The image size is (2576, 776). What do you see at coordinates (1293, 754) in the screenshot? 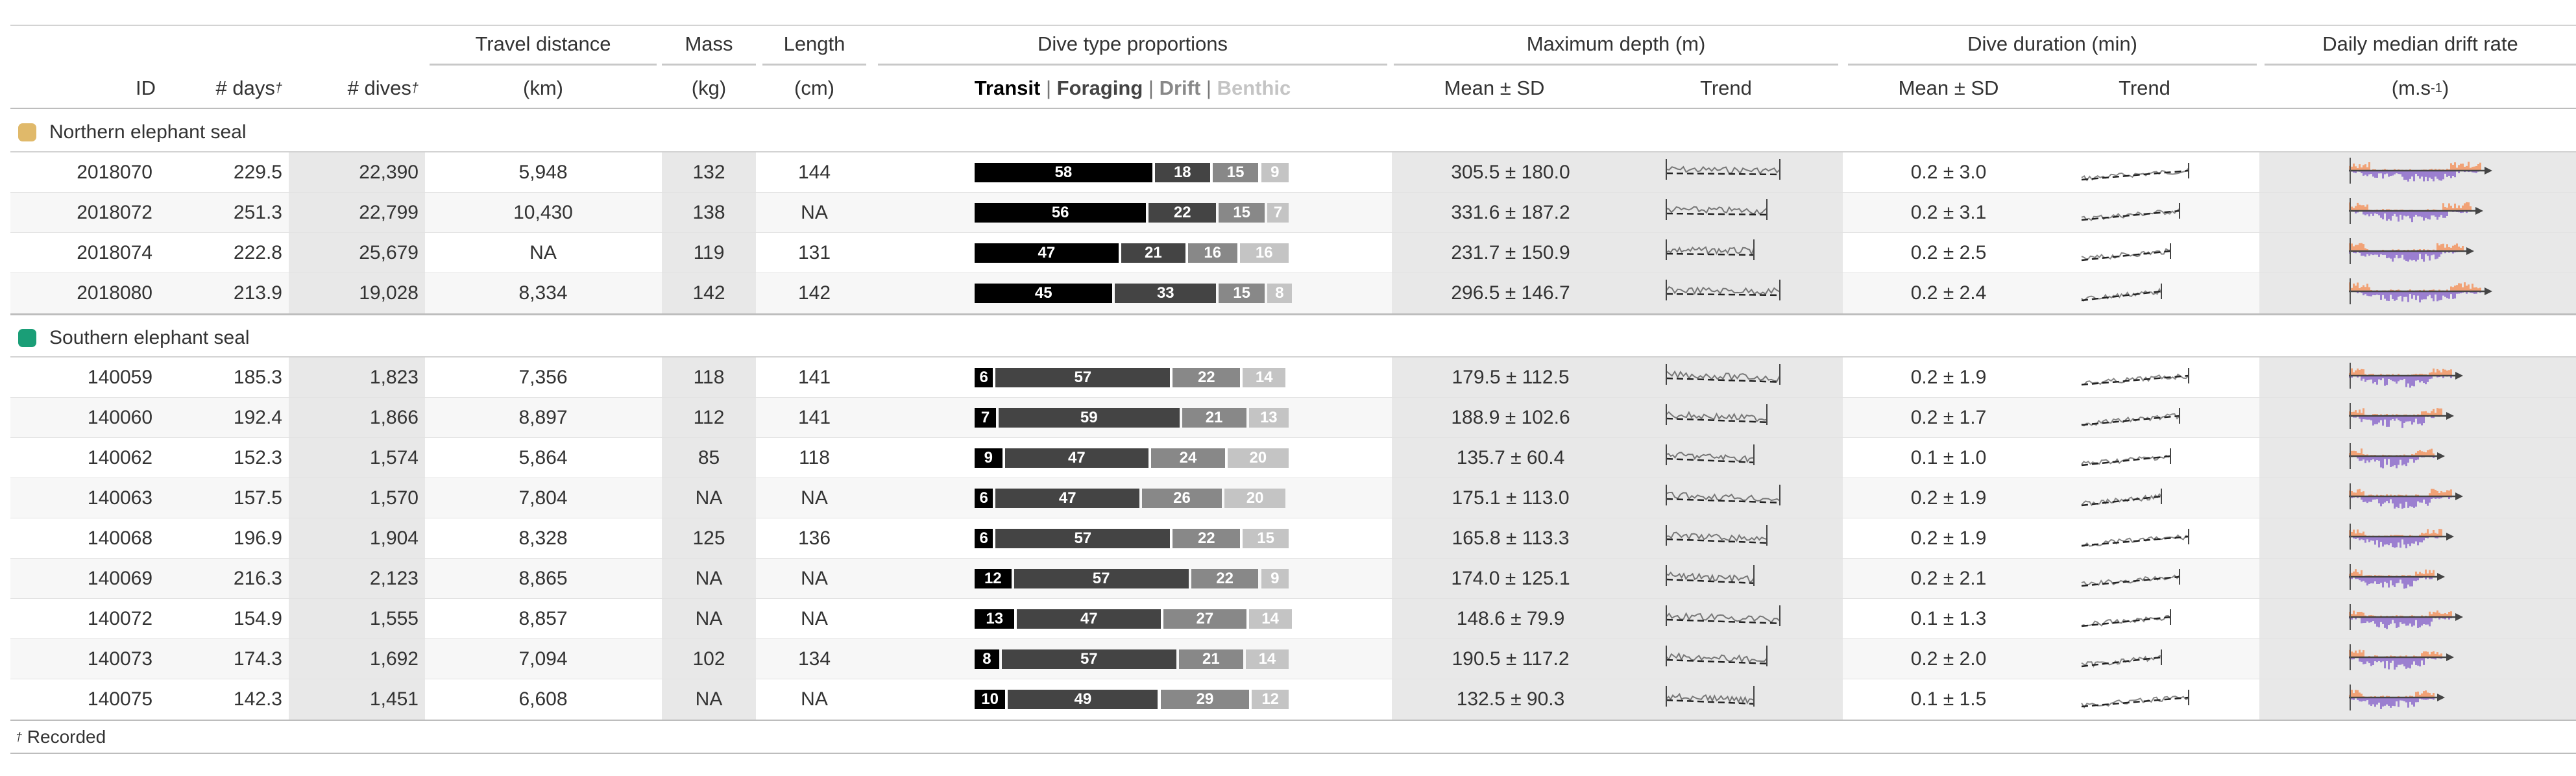
I see `footnote-bottom-rule` at bounding box center [1293, 754].